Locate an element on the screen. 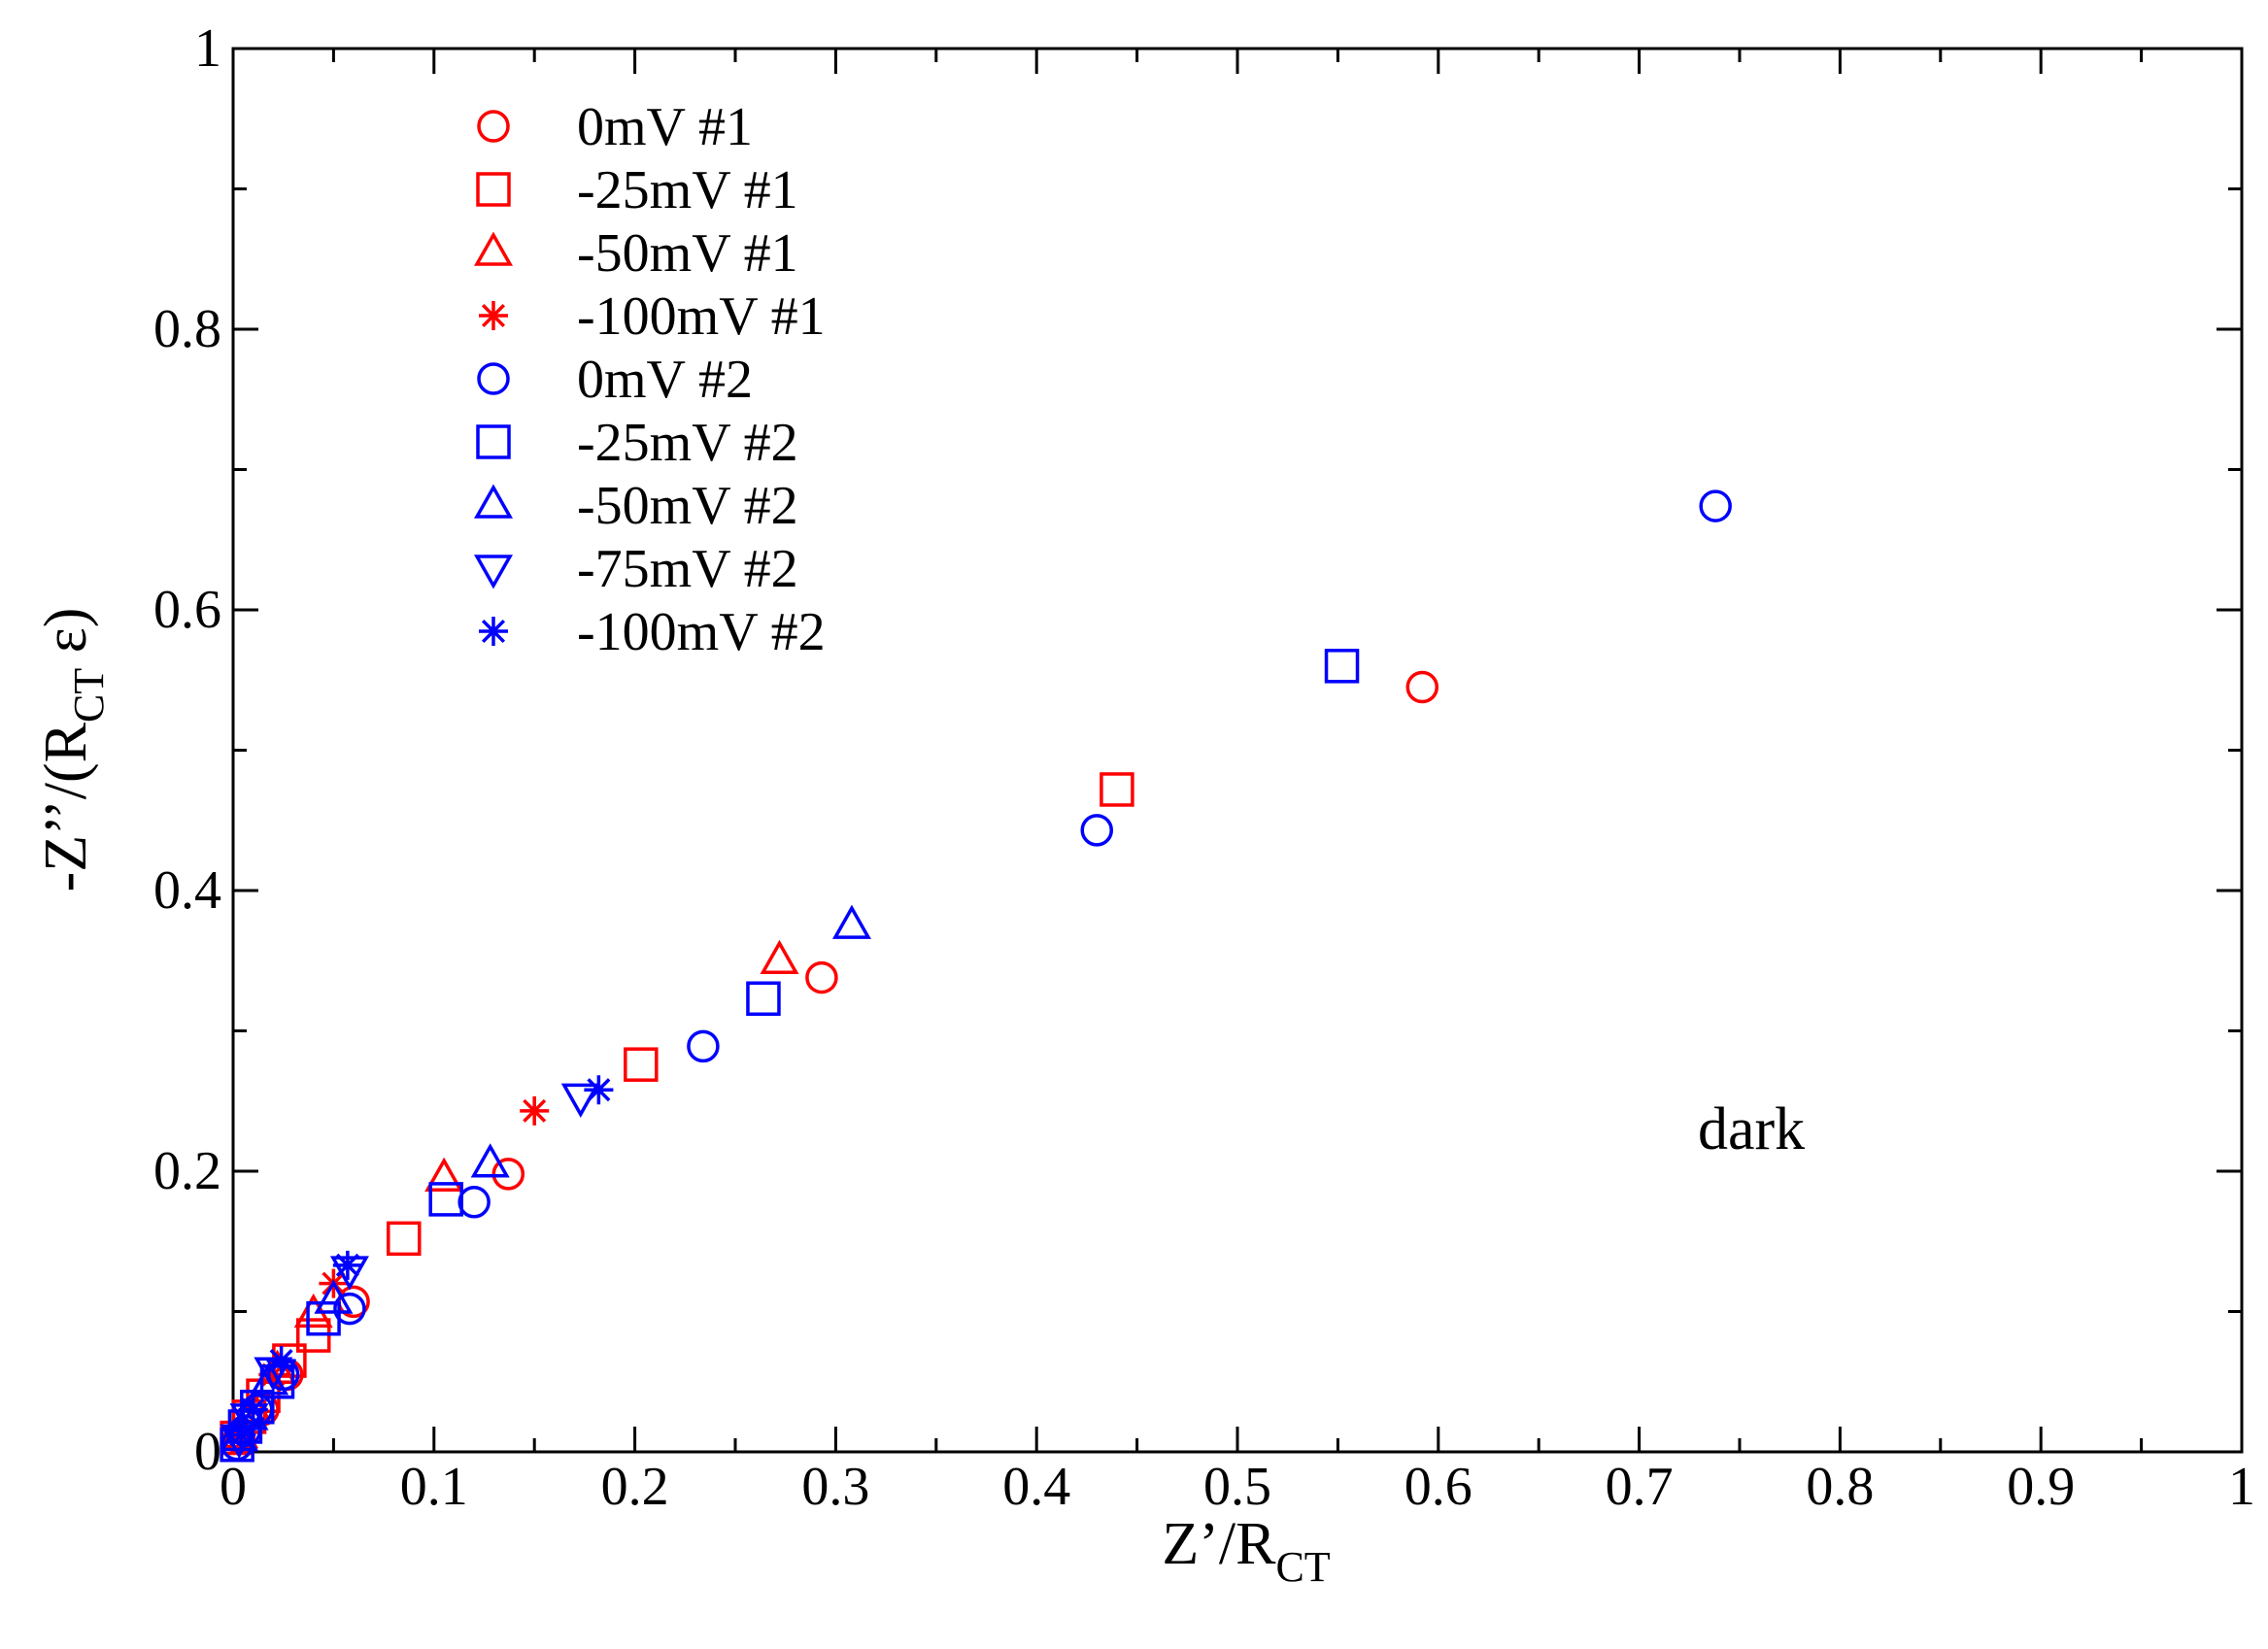 The height and width of the screenshot is (1649, 2268). legend-item: -25mV #1 is located at coordinates (637, 190).